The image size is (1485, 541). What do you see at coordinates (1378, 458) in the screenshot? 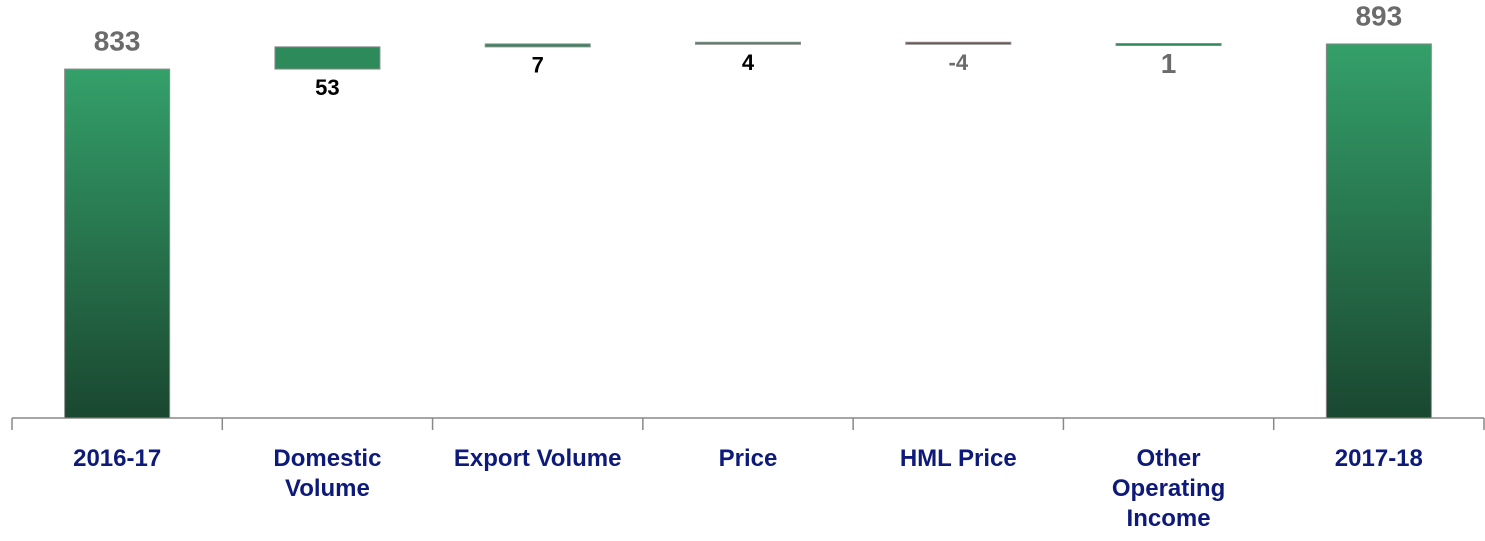
I see `x-tick-label: 2017-18` at bounding box center [1378, 458].